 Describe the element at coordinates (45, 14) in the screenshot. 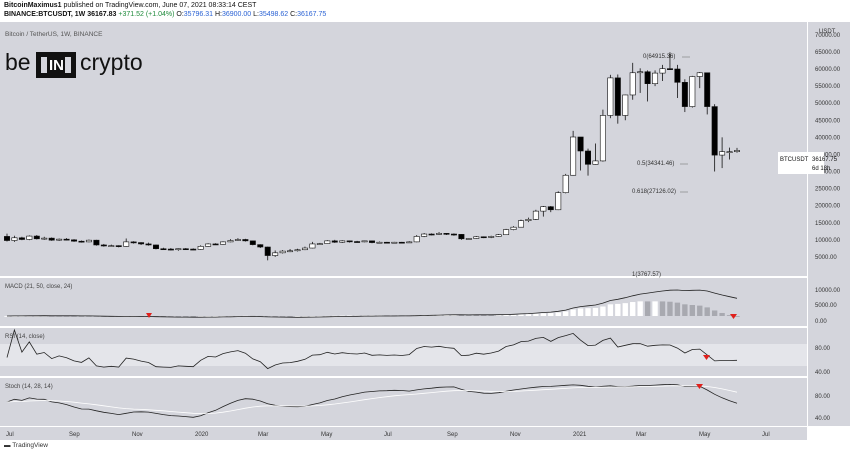

I see `symbol-label: BINANCE:BTCUSDT, 1W` at that location.